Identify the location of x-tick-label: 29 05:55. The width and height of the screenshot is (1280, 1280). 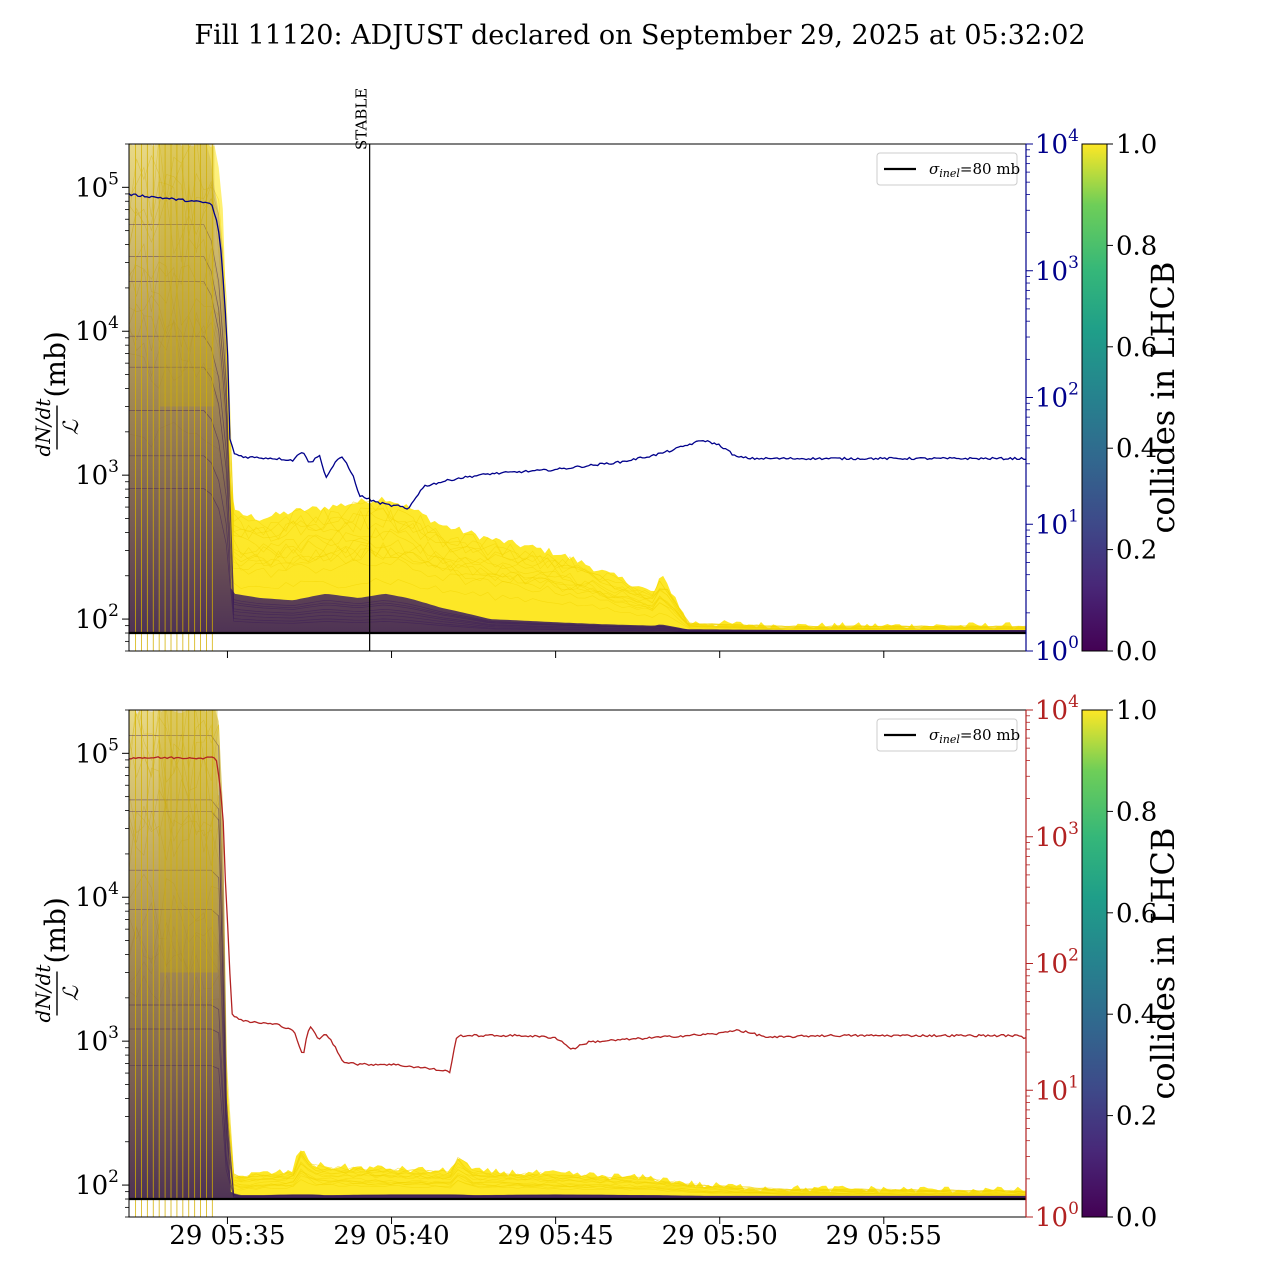
(884, 1236).